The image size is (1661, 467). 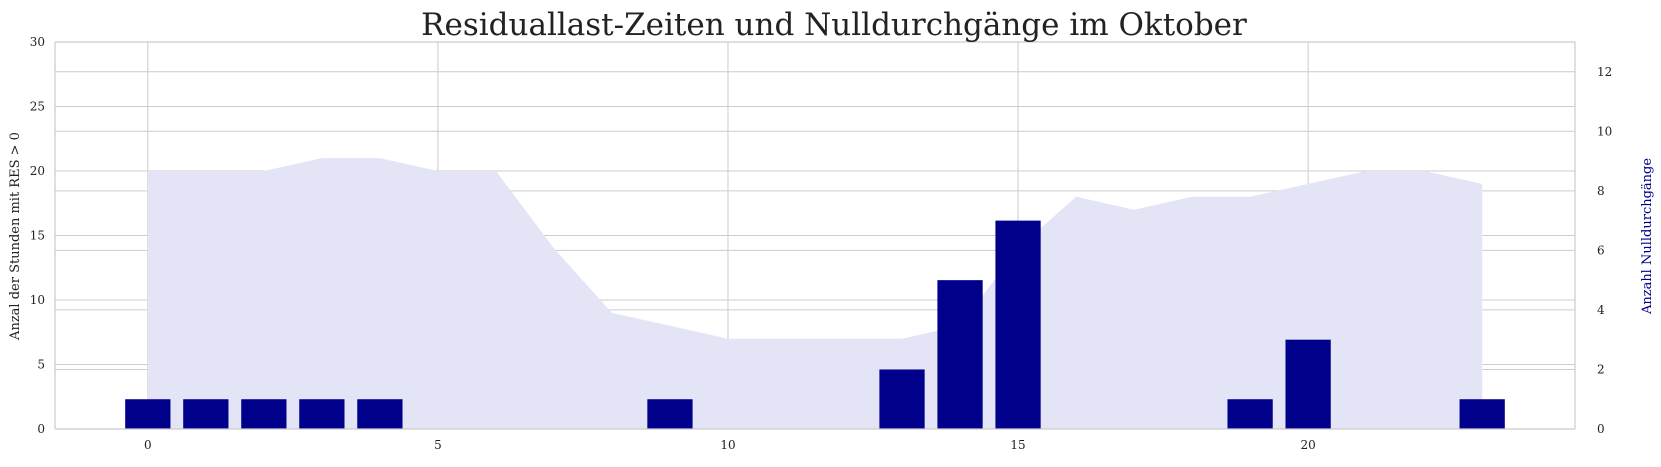 I want to click on y-tick-label: 5, so click(x=41, y=365).